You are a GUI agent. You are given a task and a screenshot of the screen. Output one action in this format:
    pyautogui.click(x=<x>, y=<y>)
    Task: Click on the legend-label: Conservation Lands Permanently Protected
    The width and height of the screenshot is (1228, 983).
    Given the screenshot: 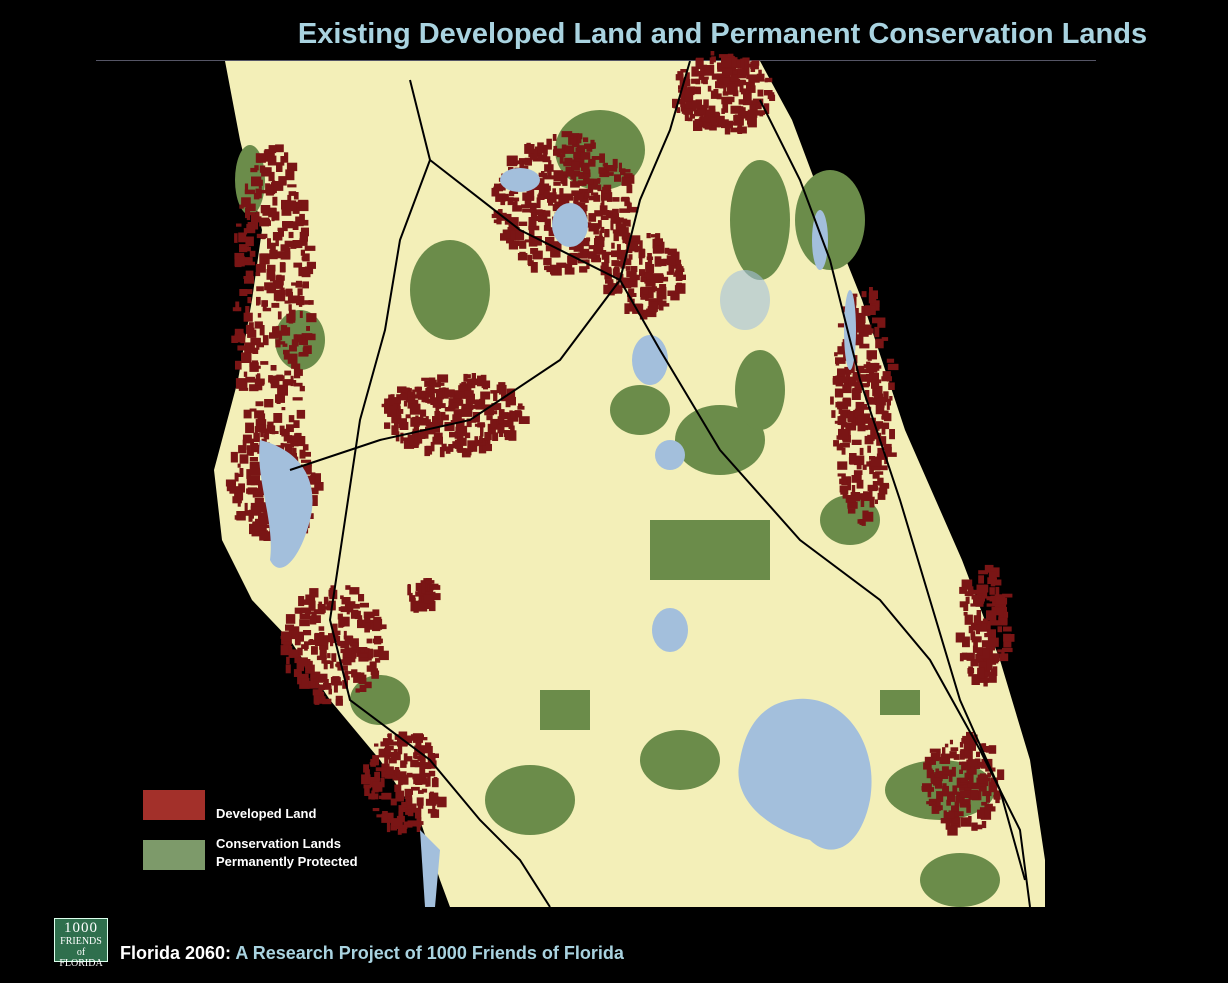 What is the action you would take?
    pyautogui.click(x=287, y=853)
    